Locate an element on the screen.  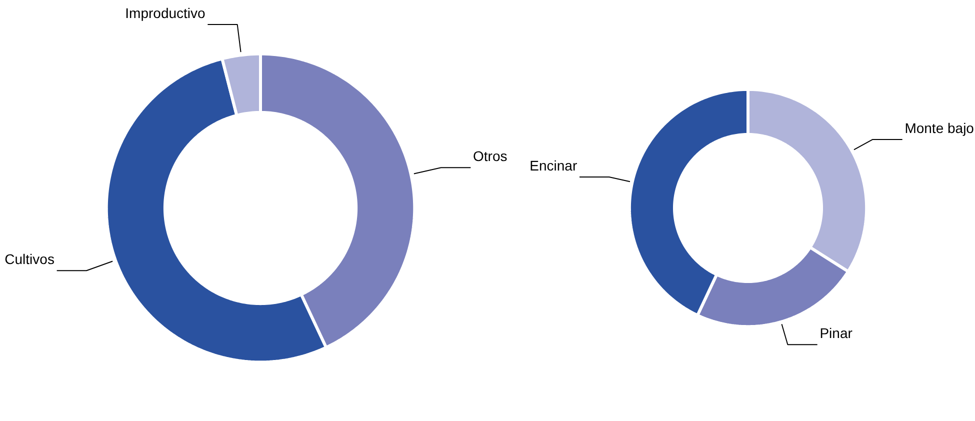
slice-label: Cultivos is located at coordinates (29, 259).